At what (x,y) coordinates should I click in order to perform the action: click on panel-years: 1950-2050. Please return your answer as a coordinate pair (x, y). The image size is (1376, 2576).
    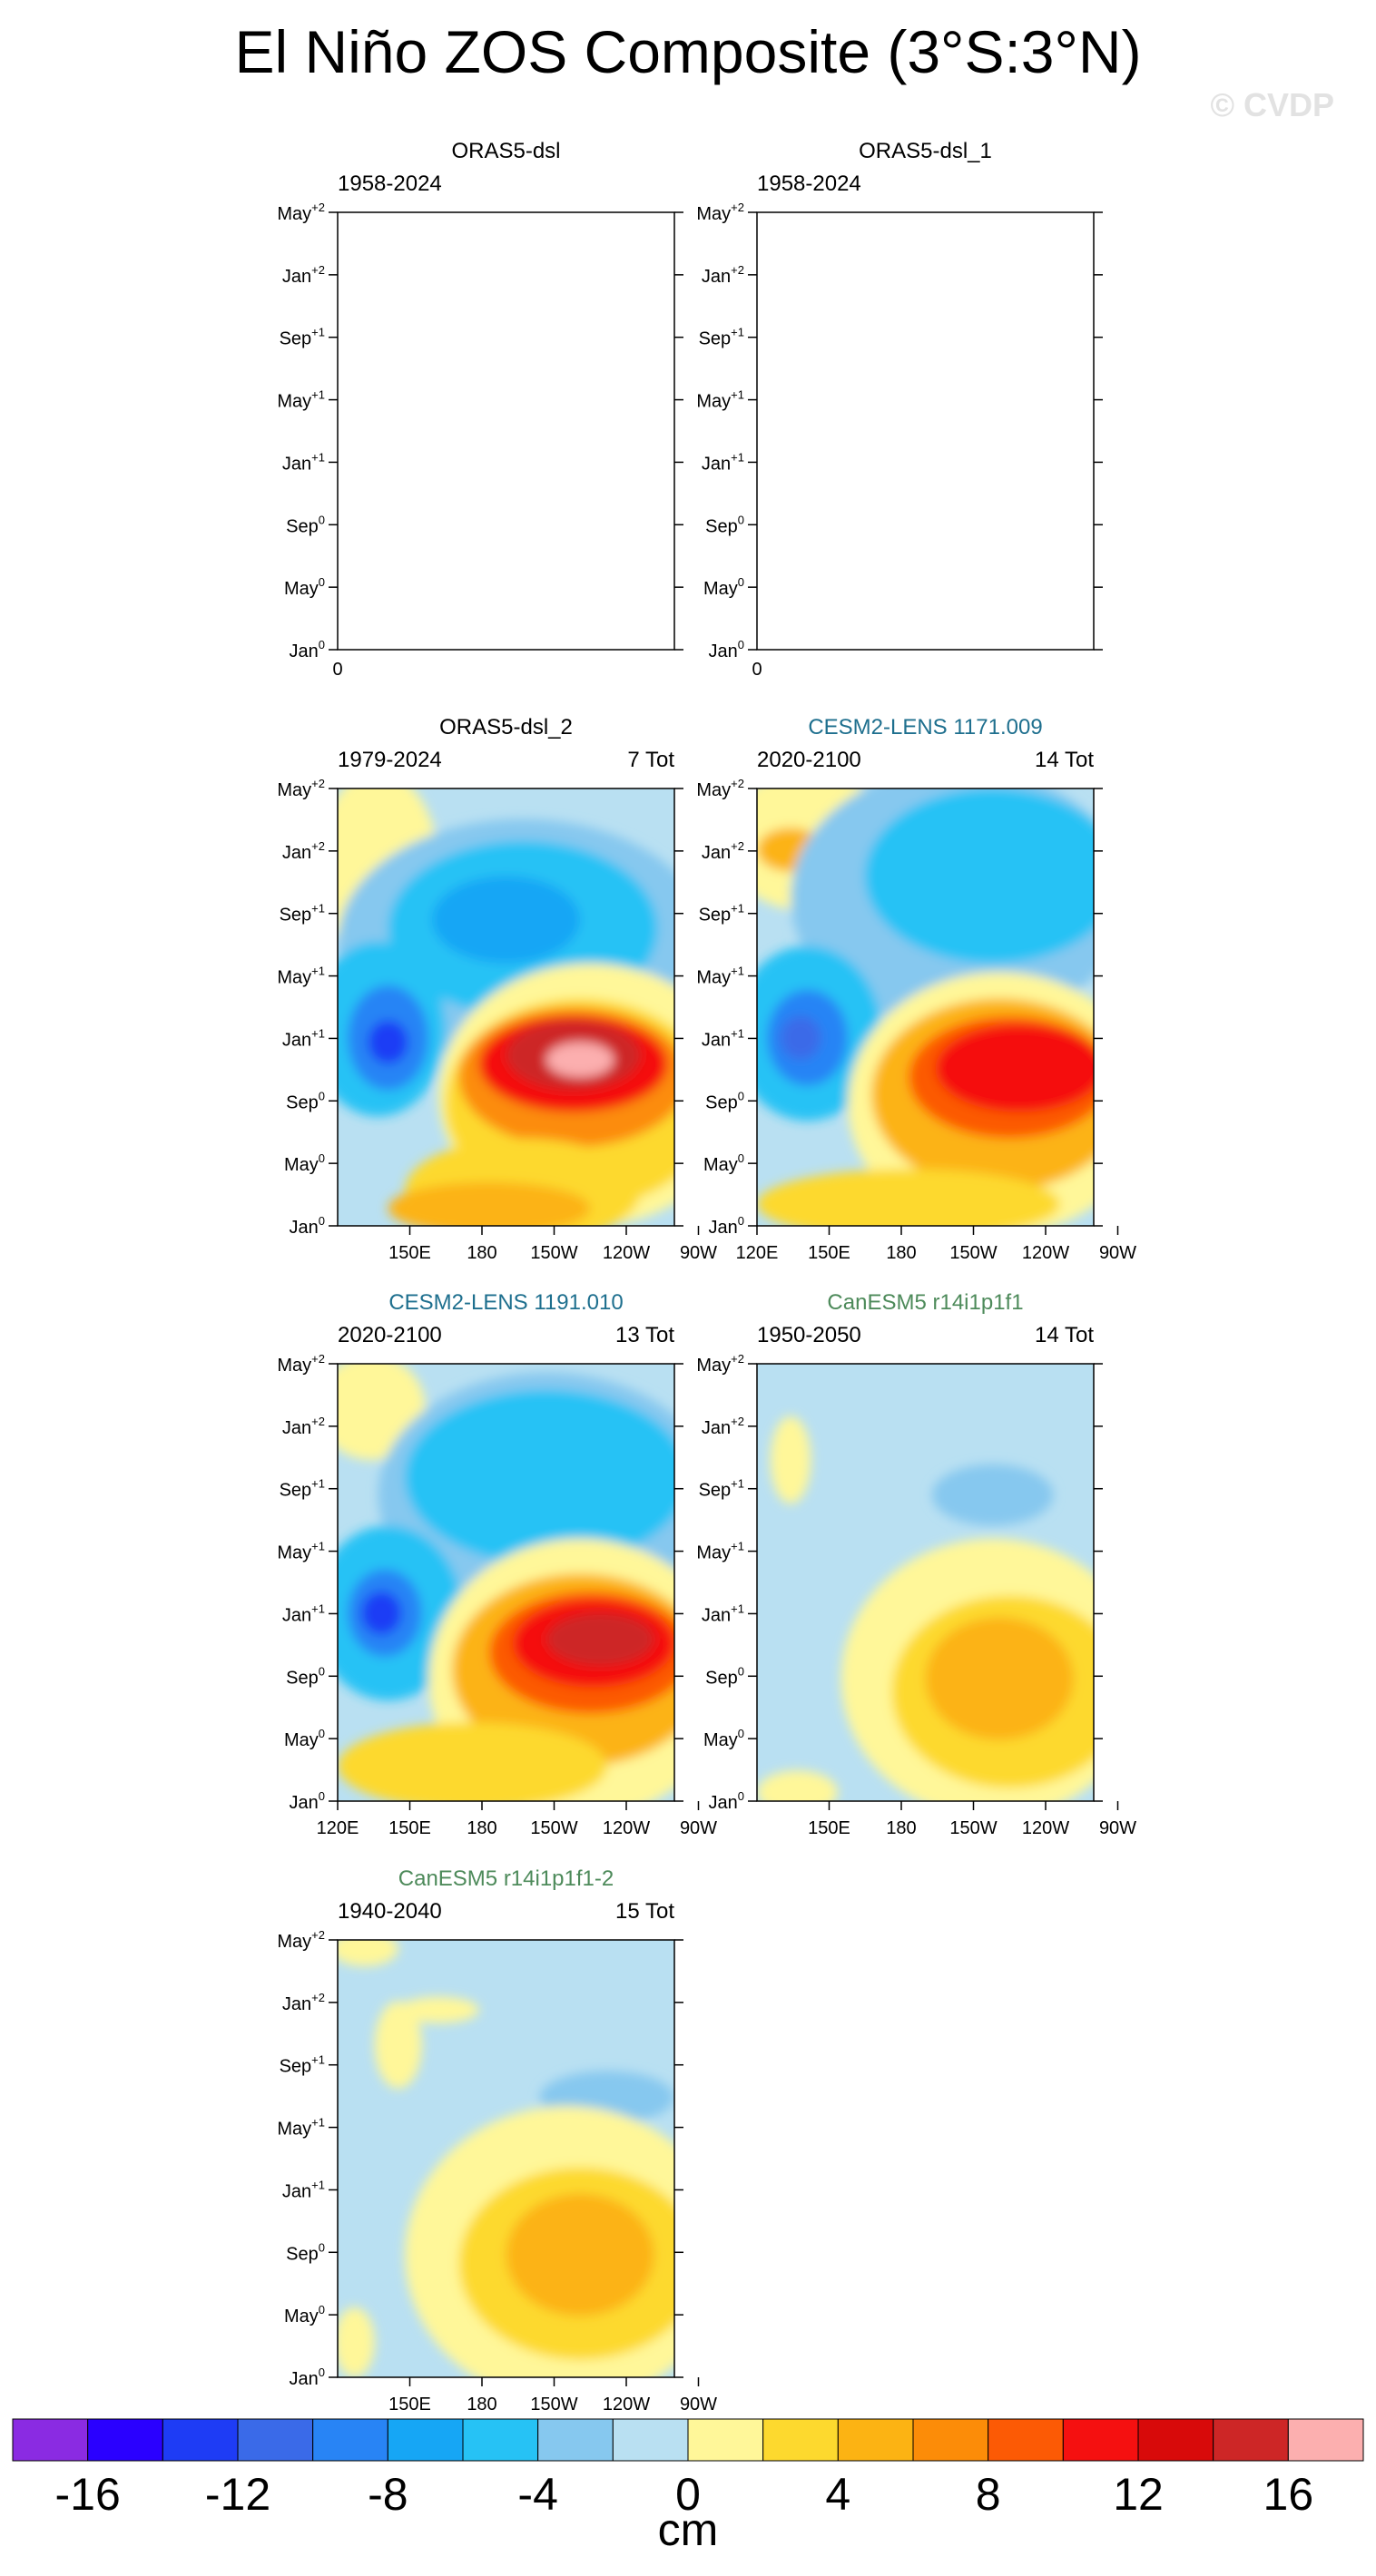
    Looking at the image, I should click on (809, 1335).